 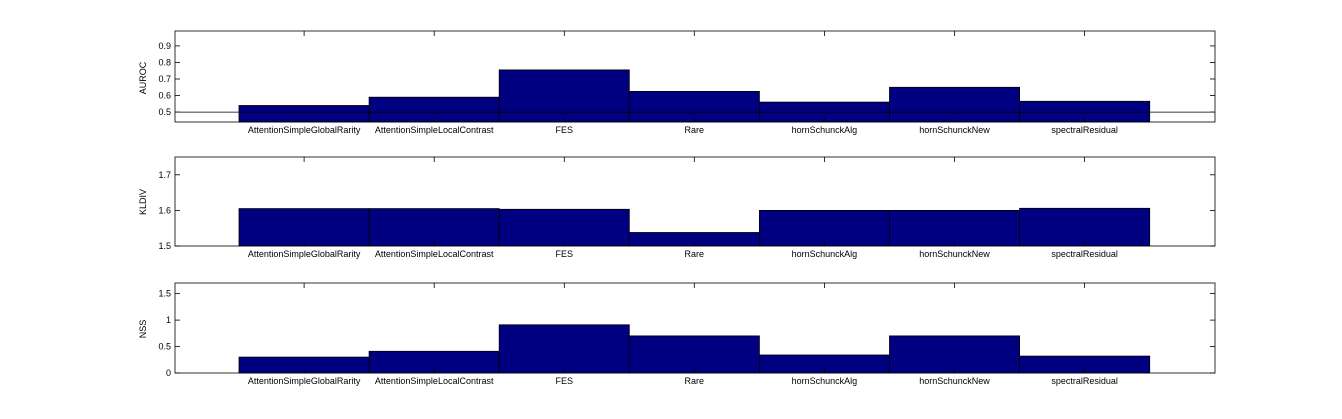 What do you see at coordinates (695, 130) in the screenshot?
I see `auroc-xtick-label: Rare` at bounding box center [695, 130].